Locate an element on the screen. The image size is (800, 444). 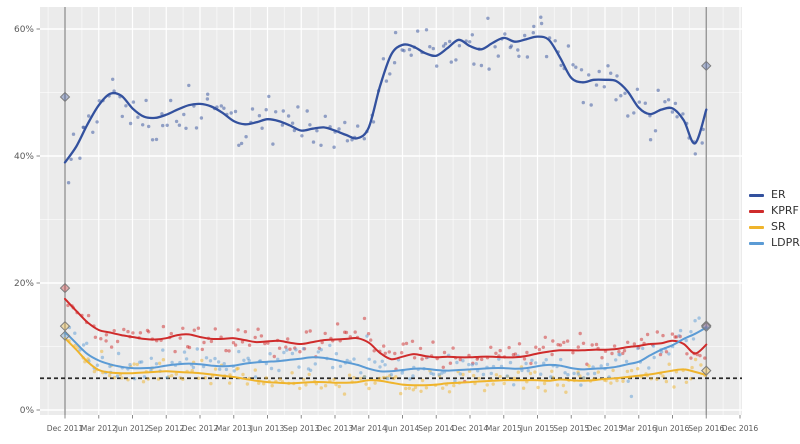
legend-entry-kprf: KPRF is located at coordinates (774, 211).